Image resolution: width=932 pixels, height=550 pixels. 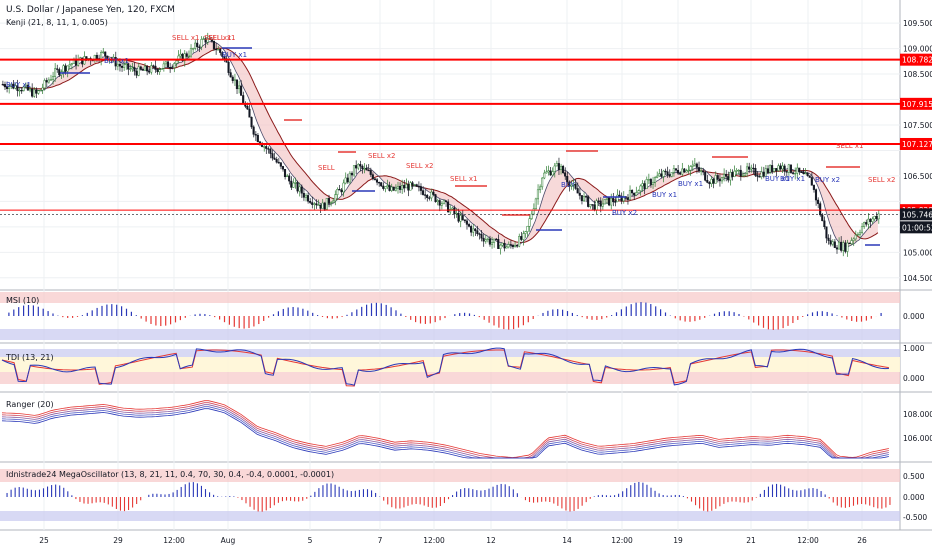 What do you see at coordinates (453, 540) in the screenshot?
I see `time-axis: 25 29 12:00 Aug 5 7 12:00 12 14 12:00 19 21 12:00 26` at bounding box center [453, 540].